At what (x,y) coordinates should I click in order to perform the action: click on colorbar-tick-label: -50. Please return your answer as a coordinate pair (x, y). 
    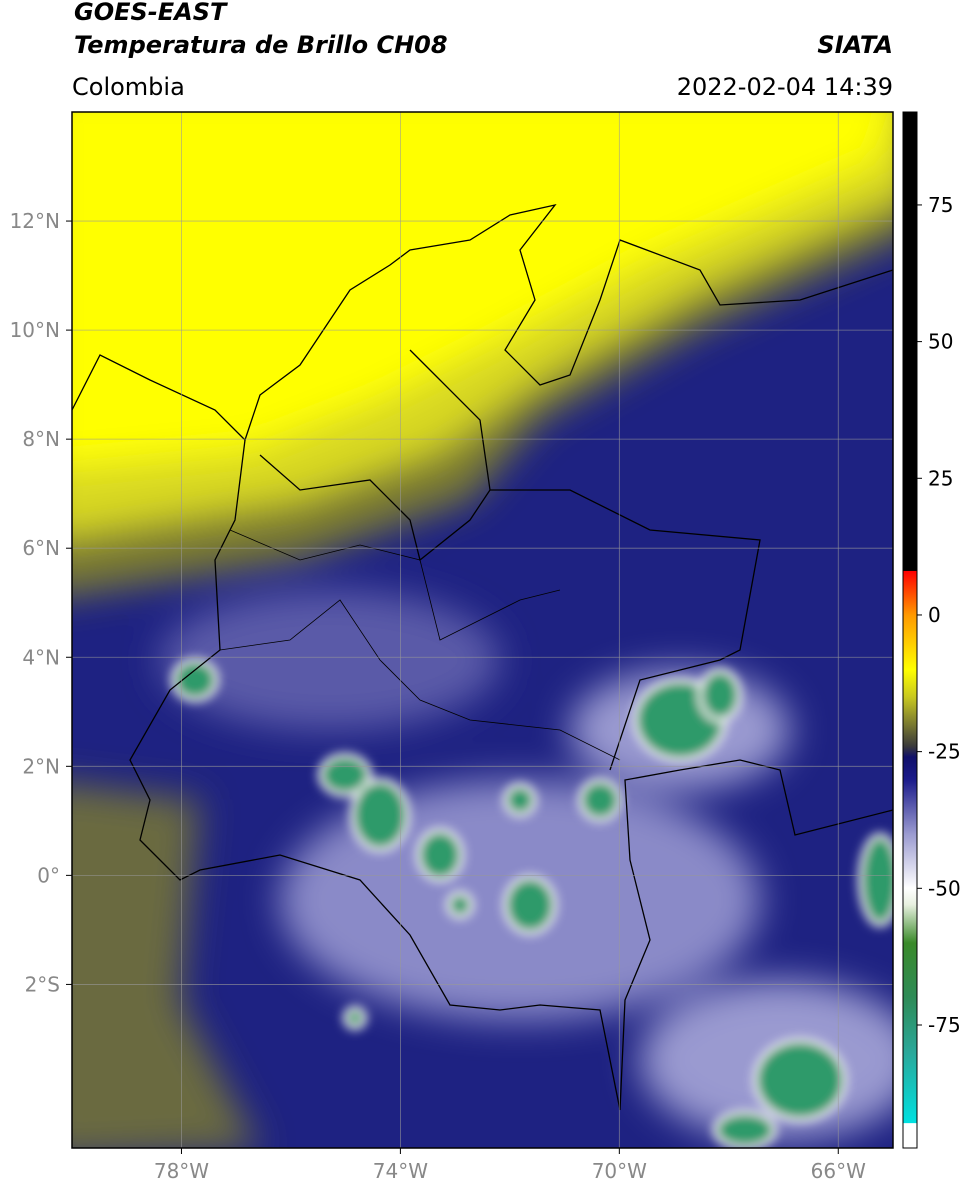
    Looking at the image, I should click on (944, 888).